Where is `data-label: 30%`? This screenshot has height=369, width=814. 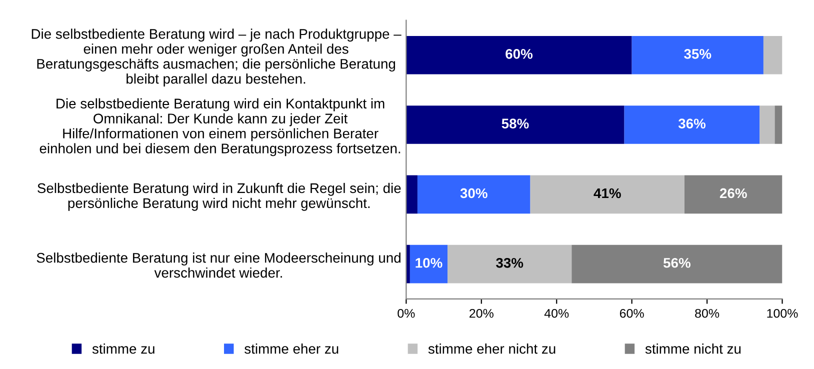 data-label: 30% is located at coordinates (474, 193).